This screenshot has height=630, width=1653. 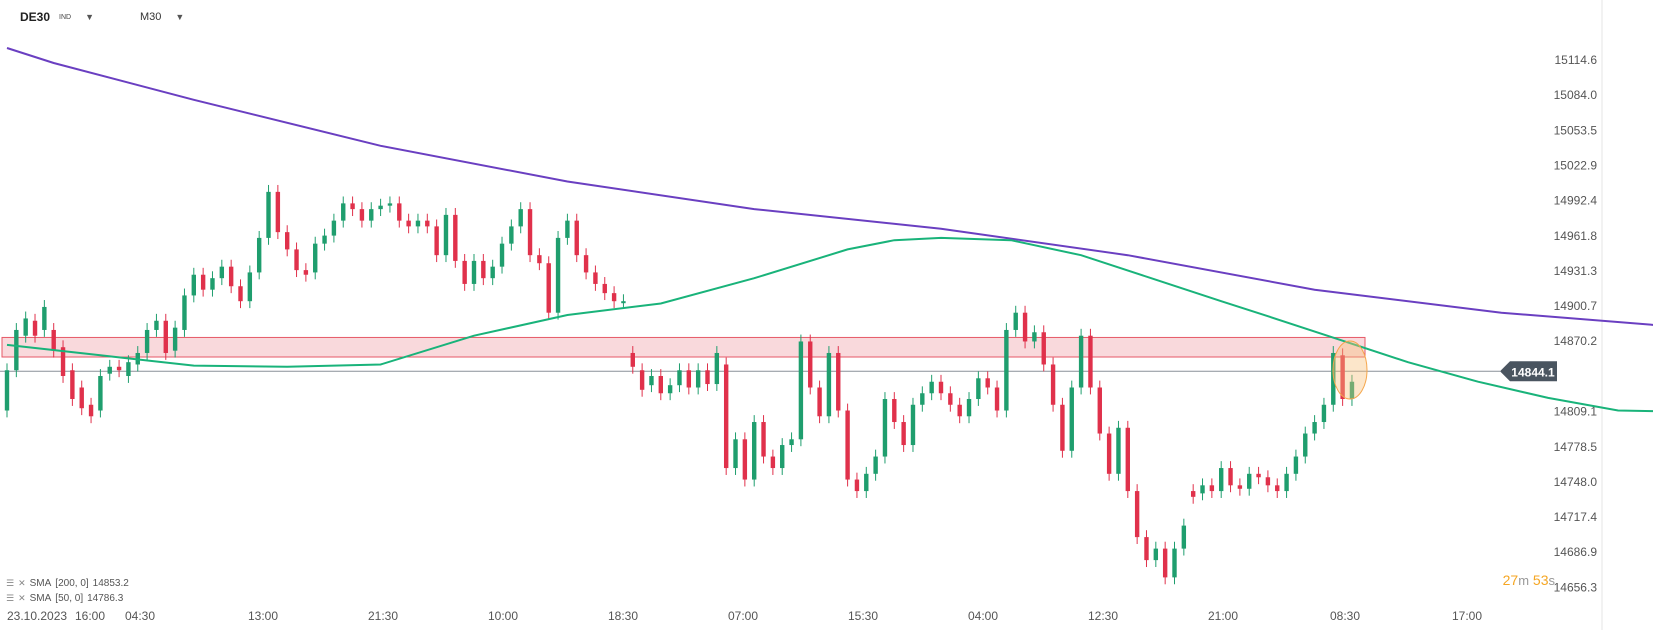 I want to click on timer-min-unit: m, so click(x=1524, y=580).